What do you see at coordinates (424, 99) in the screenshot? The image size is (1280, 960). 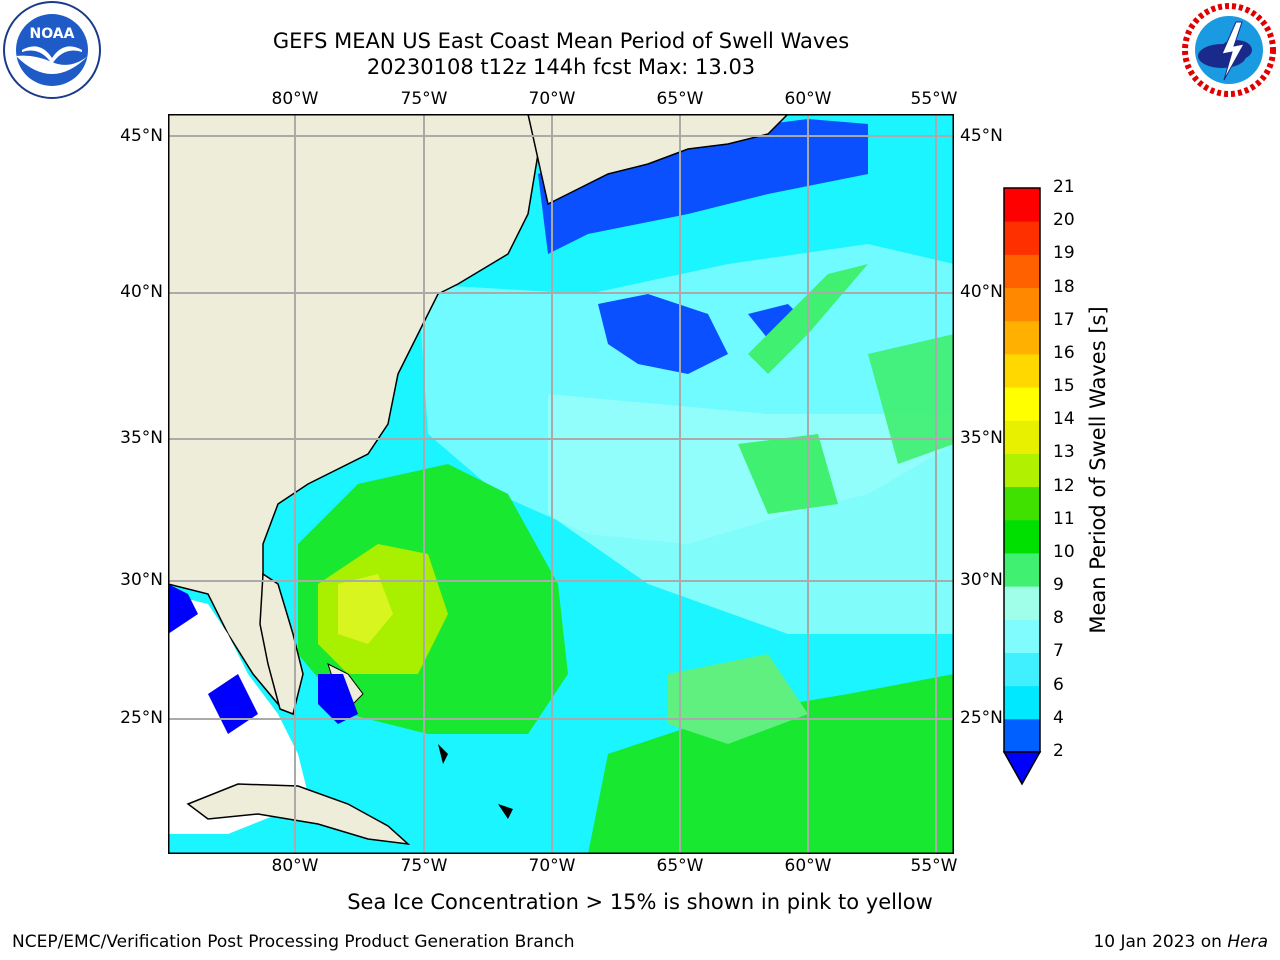 I see `lon-label-top: 75°W` at bounding box center [424, 99].